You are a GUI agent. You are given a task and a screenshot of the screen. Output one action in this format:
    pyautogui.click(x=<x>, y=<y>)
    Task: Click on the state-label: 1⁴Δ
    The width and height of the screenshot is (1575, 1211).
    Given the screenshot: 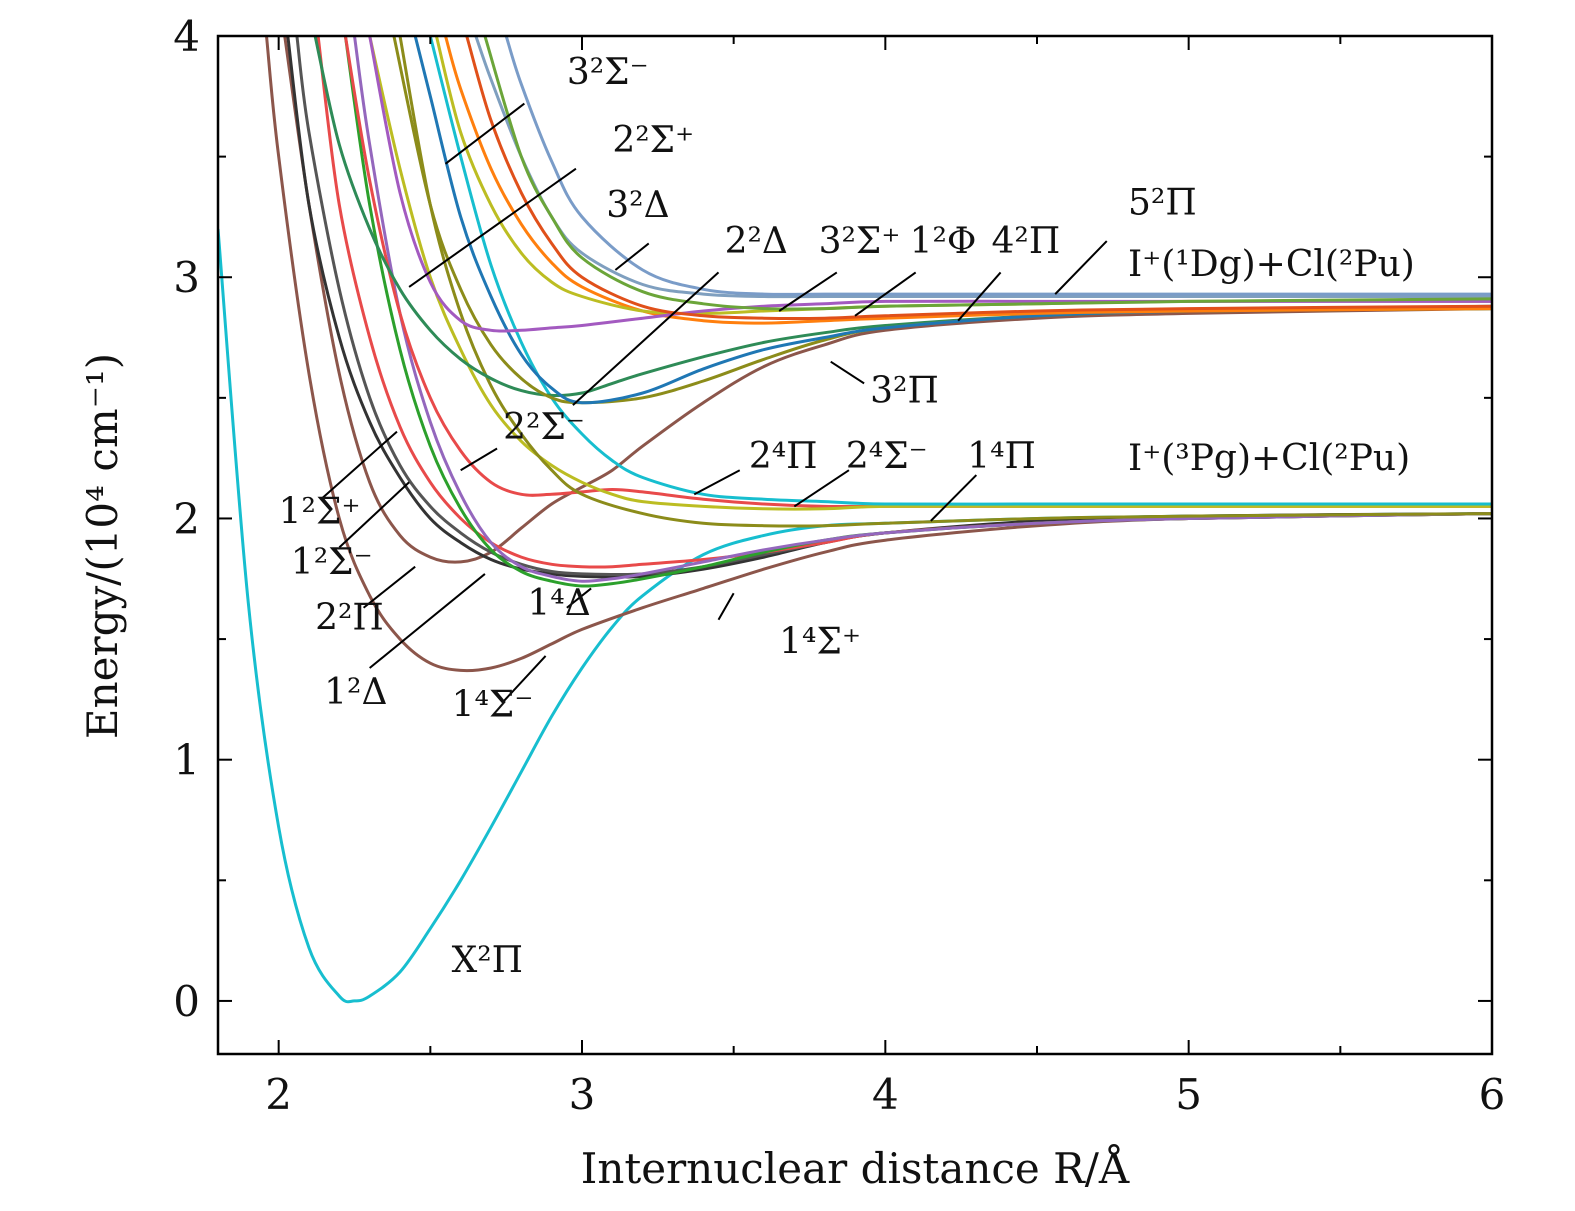 What is the action you would take?
    pyautogui.click(x=558, y=603)
    